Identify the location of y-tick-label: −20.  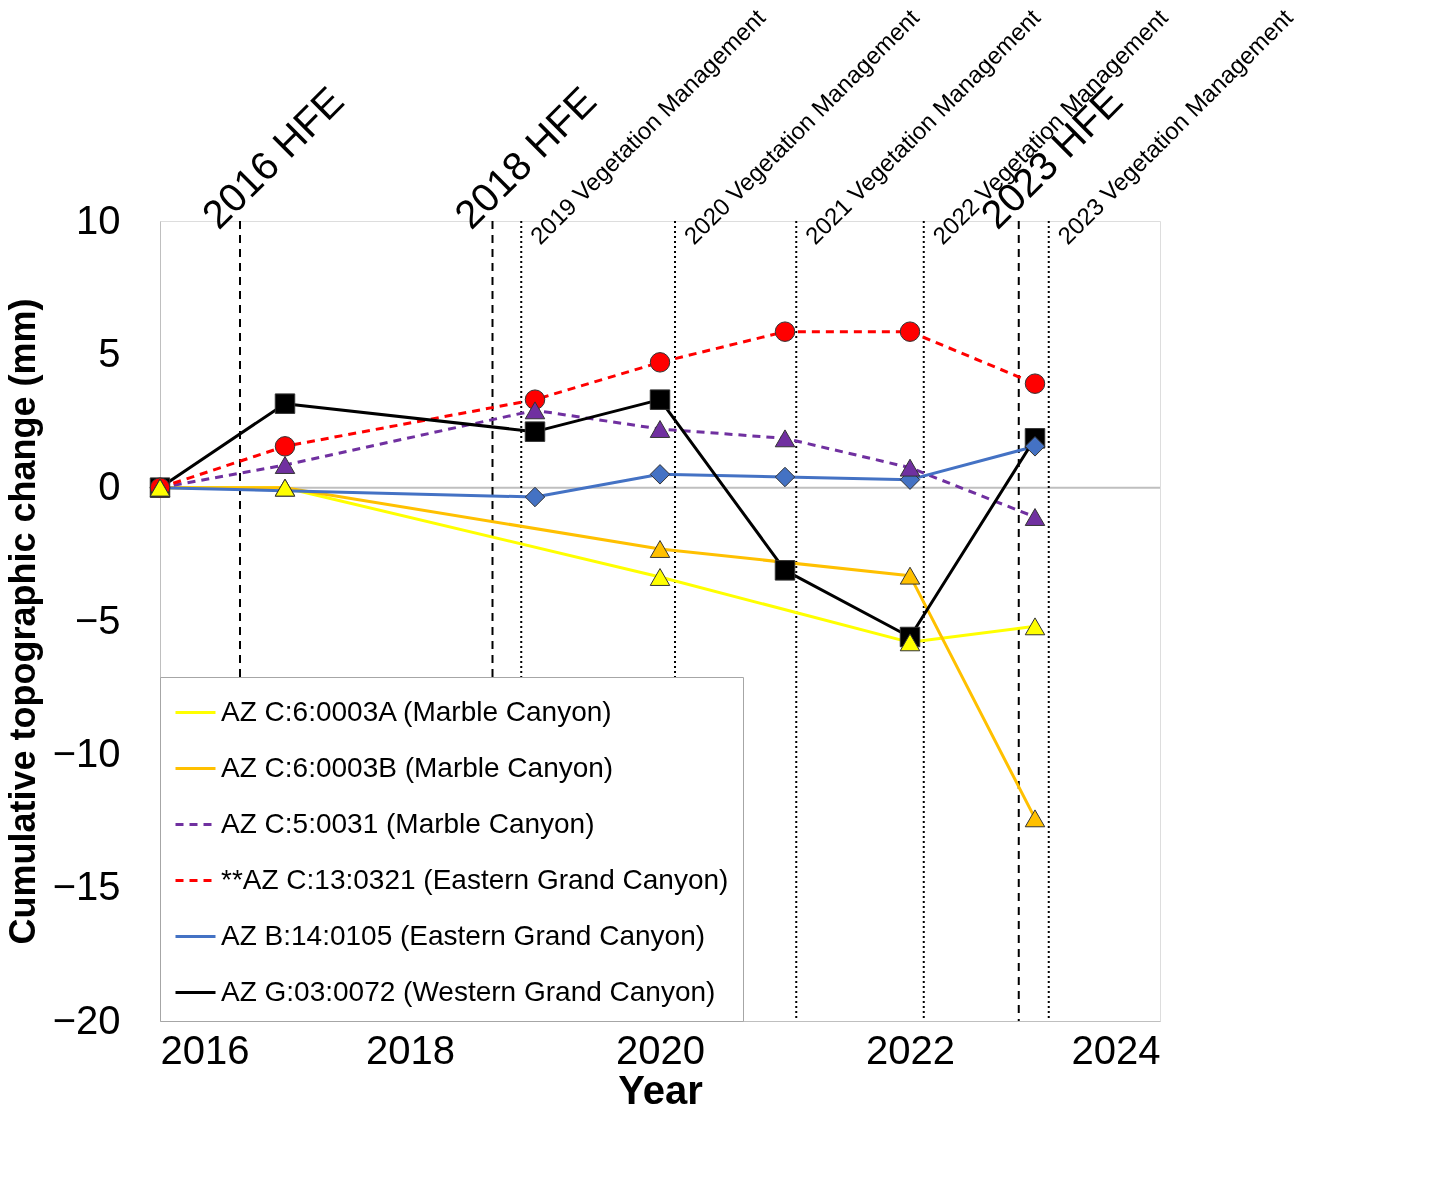
(86, 1019).